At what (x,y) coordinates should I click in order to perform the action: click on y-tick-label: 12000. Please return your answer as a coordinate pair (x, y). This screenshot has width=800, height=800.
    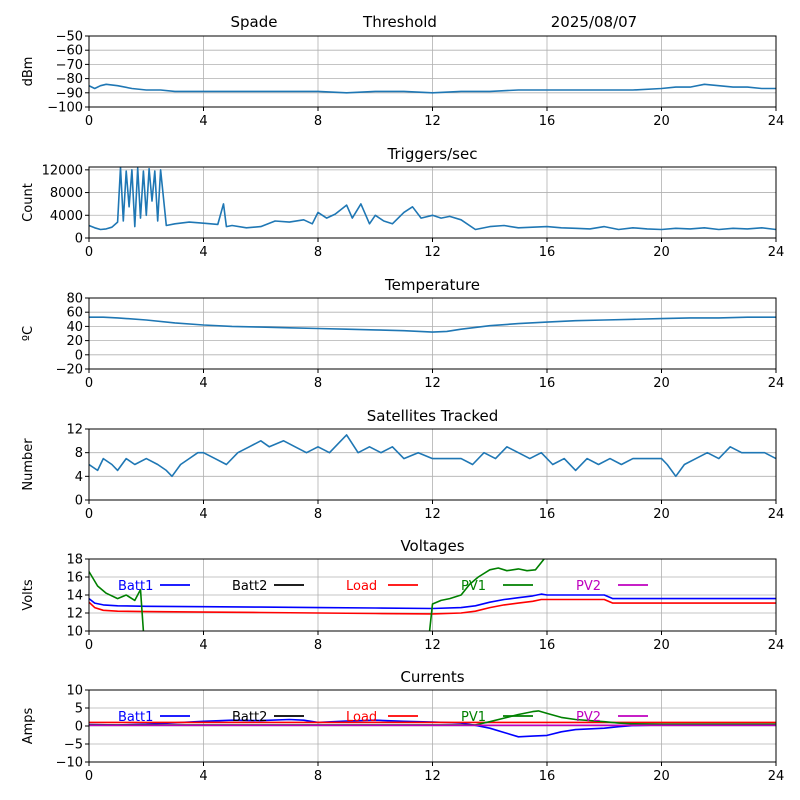
    Looking at the image, I should click on (62, 170).